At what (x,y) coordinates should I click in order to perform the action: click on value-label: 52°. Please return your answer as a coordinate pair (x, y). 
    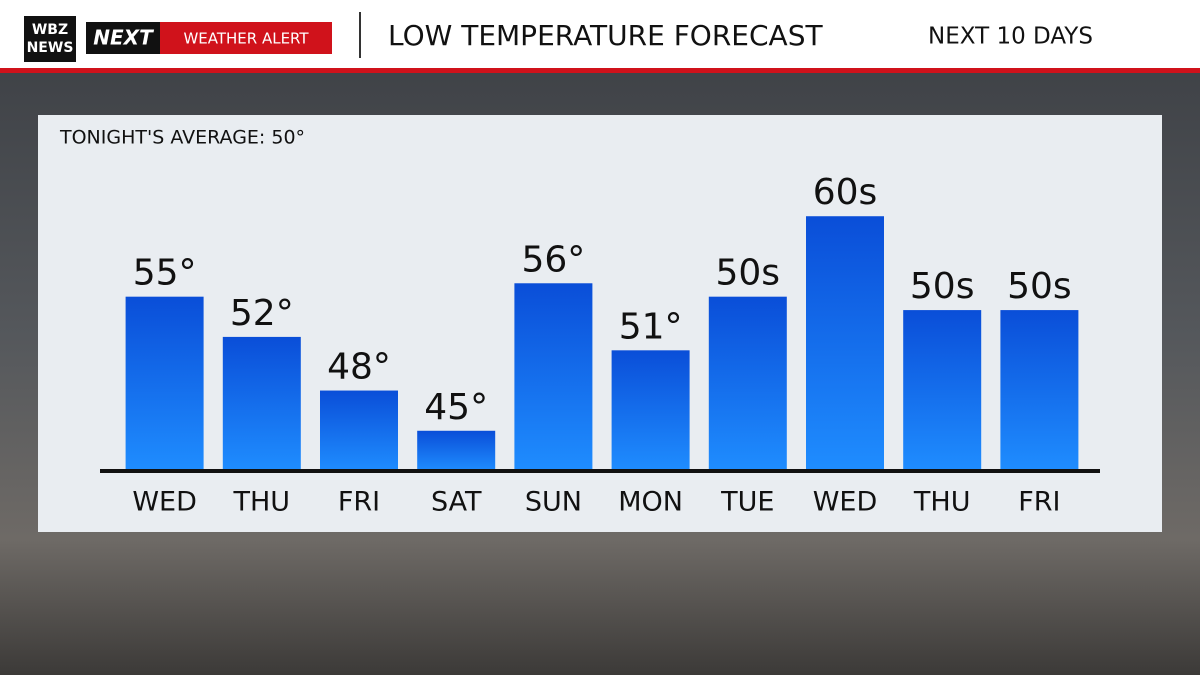
    Looking at the image, I should click on (262, 313).